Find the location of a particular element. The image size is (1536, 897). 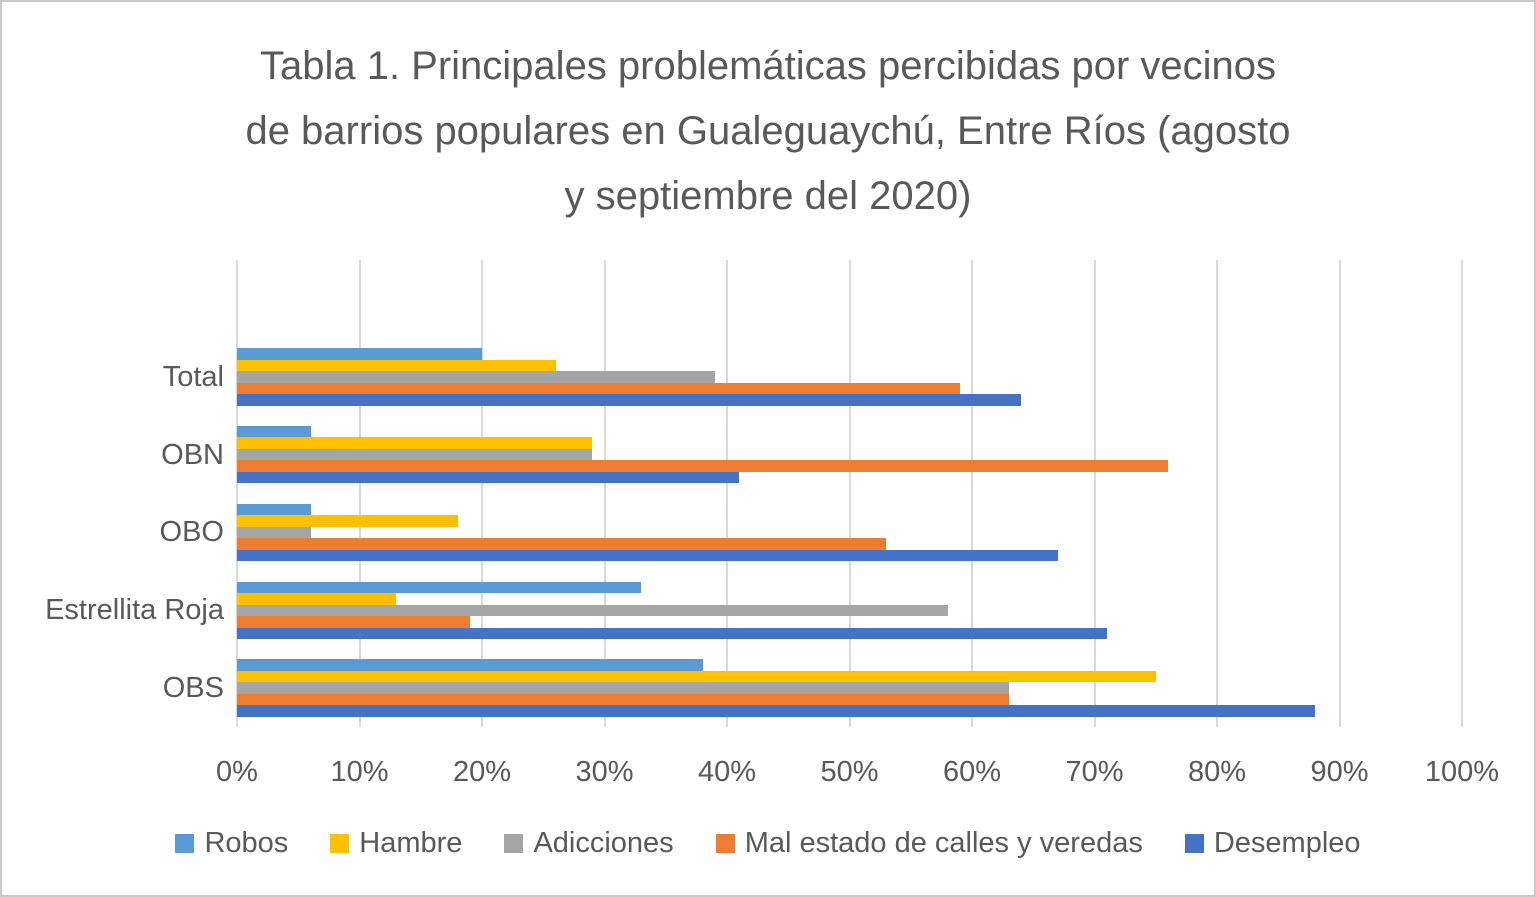

category-label-Estrellita Roja: Estrellita Roja is located at coordinates (134, 610).